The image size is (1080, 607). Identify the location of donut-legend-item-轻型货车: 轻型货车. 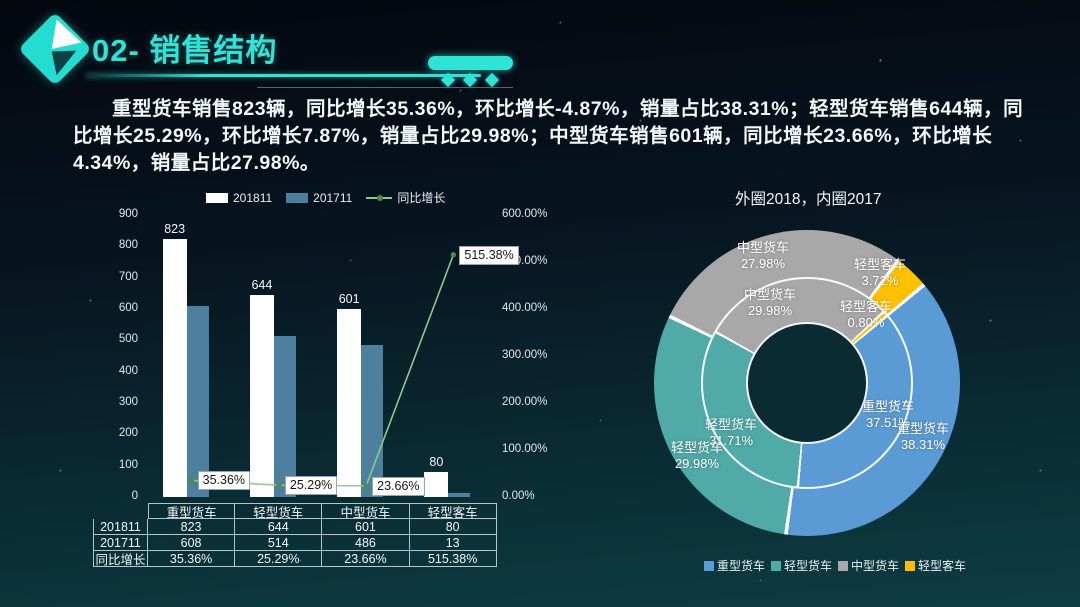
(801, 565).